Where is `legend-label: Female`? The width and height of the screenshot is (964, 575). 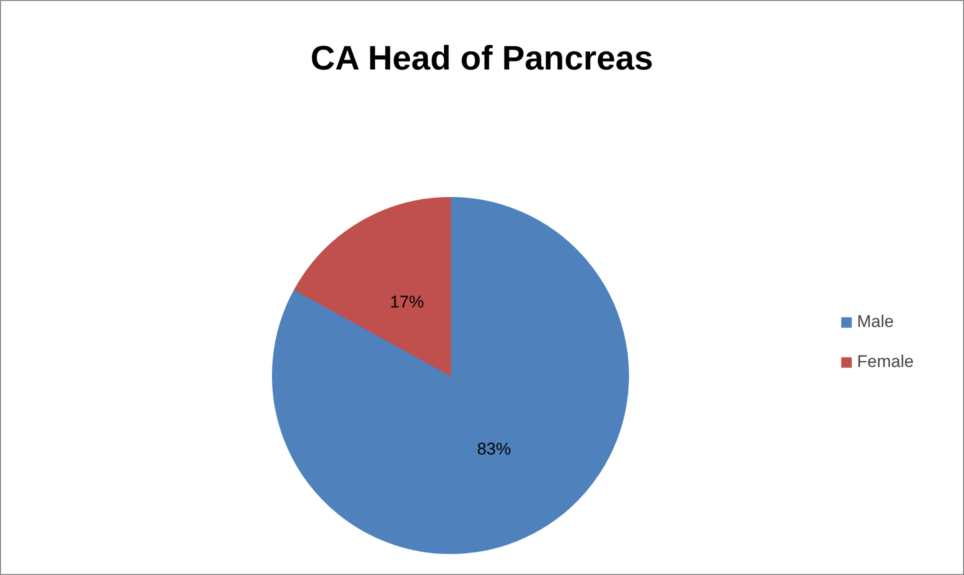
legend-label: Female is located at coordinates (885, 362).